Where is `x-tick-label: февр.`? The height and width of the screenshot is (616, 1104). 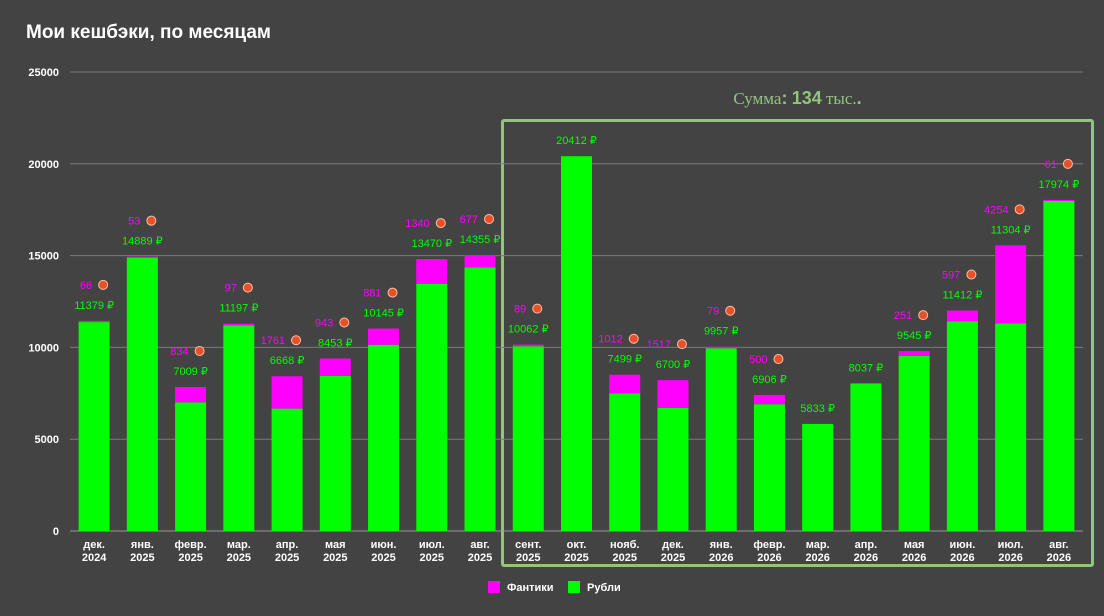 x-tick-label: февр. is located at coordinates (769, 545).